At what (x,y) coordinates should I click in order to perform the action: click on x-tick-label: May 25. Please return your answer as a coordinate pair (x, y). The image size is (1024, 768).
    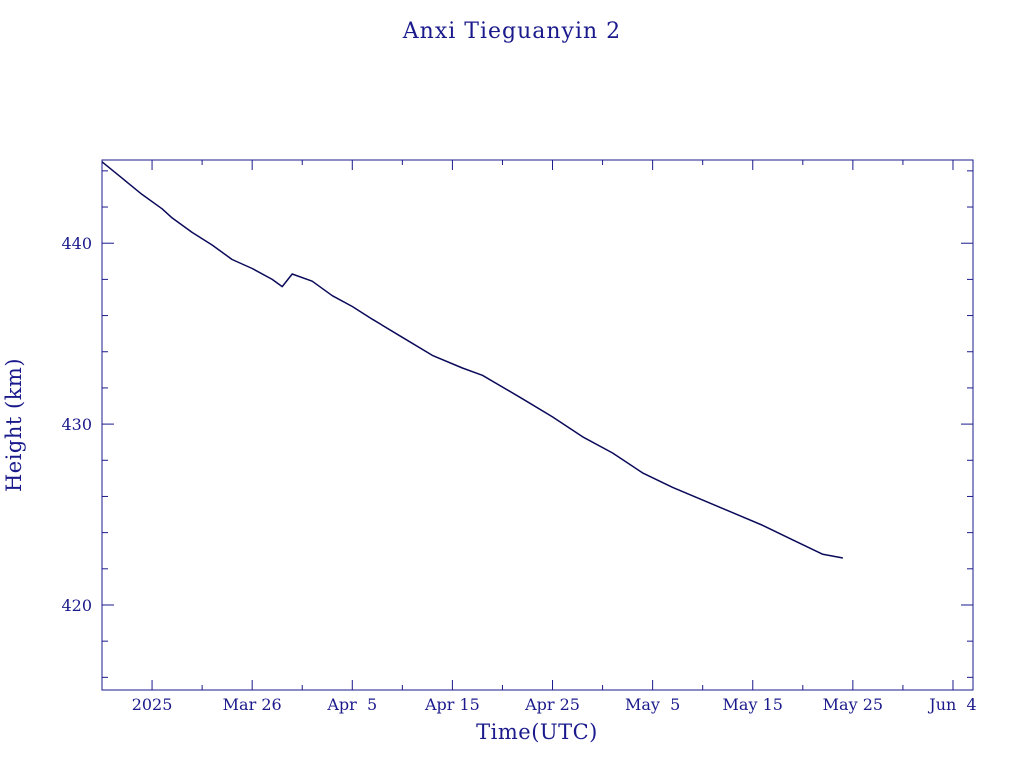
    Looking at the image, I should click on (853, 704).